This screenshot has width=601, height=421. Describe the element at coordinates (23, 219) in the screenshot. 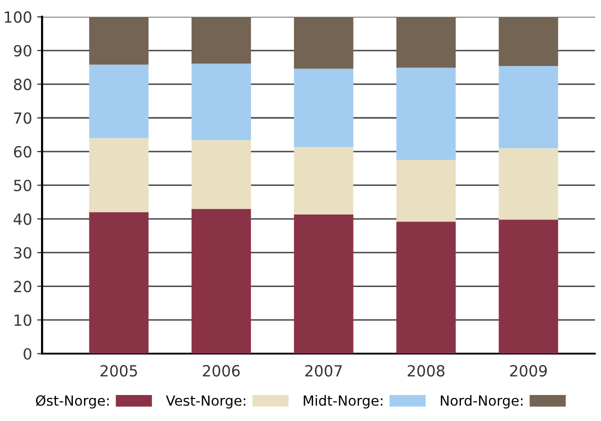

I see `y-tick-label: 40` at that location.